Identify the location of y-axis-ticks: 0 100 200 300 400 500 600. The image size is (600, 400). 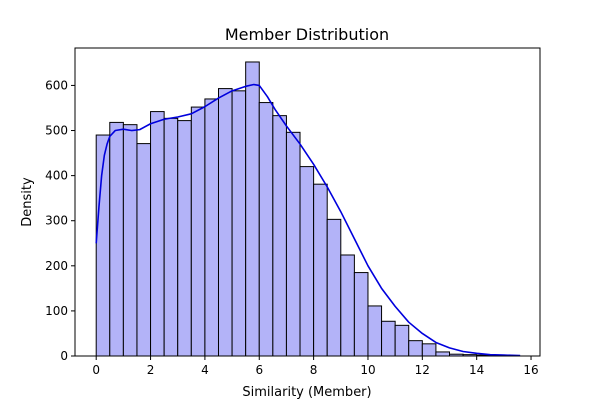
(60, 220).